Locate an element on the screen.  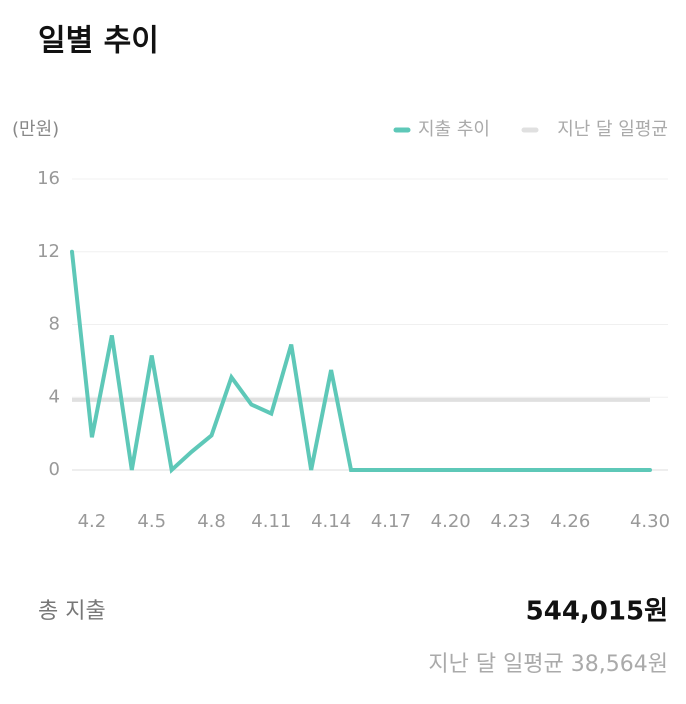
x-tick-label: 4.11 is located at coordinates (271, 521).